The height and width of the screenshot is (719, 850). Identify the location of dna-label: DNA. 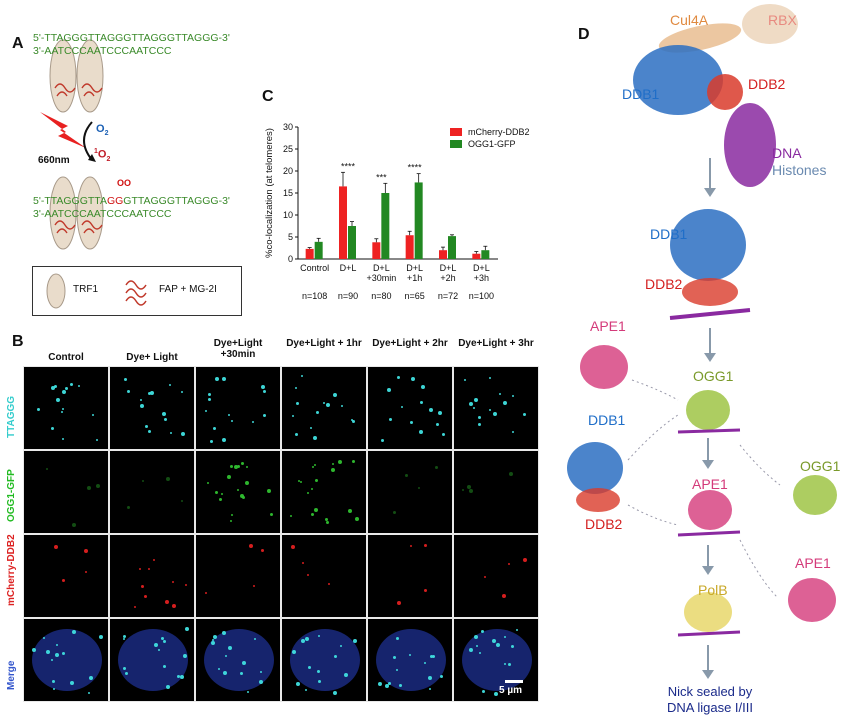
(787, 153).